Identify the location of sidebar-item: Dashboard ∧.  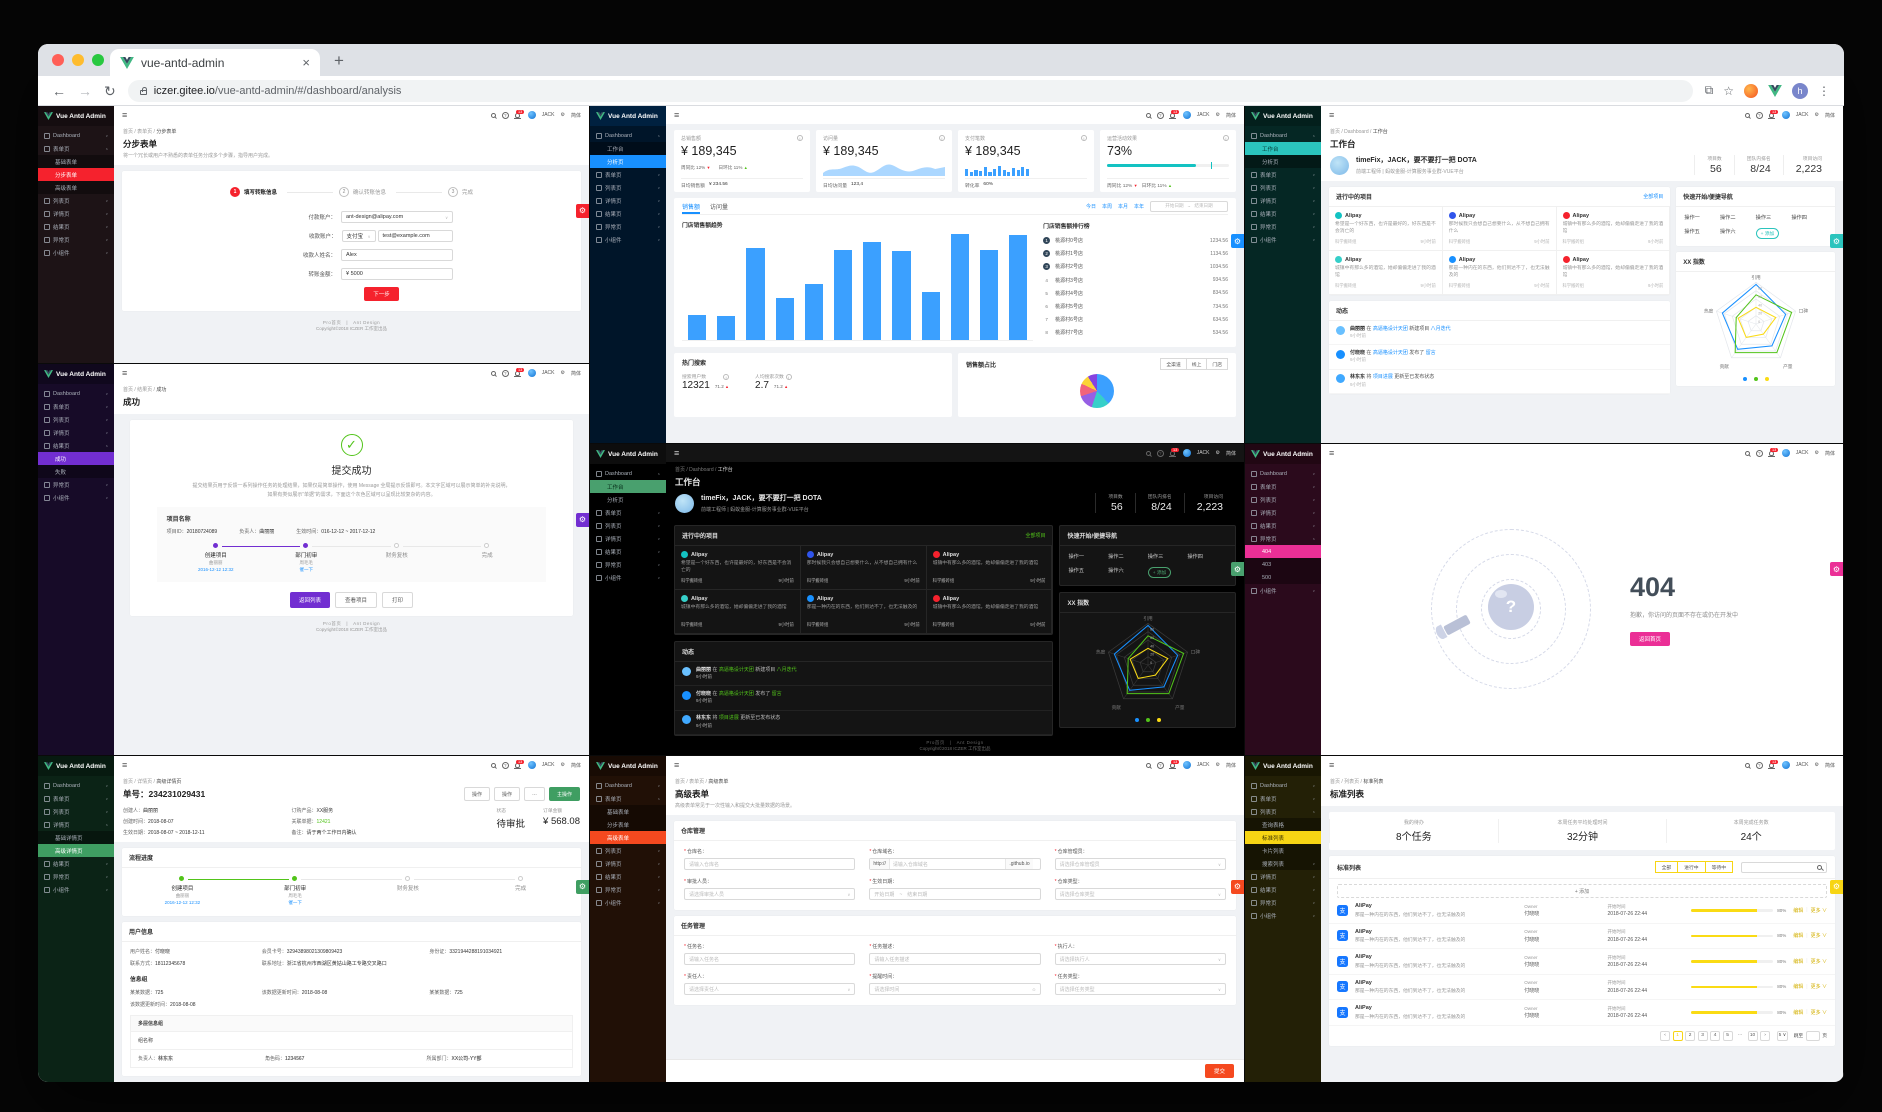
(628, 135).